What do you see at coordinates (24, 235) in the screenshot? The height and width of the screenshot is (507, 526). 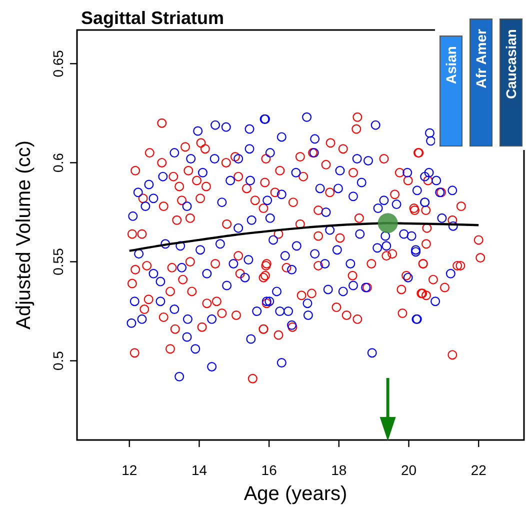 I see `y-axis-title: Adjusted Volume (cc)` at bounding box center [24, 235].